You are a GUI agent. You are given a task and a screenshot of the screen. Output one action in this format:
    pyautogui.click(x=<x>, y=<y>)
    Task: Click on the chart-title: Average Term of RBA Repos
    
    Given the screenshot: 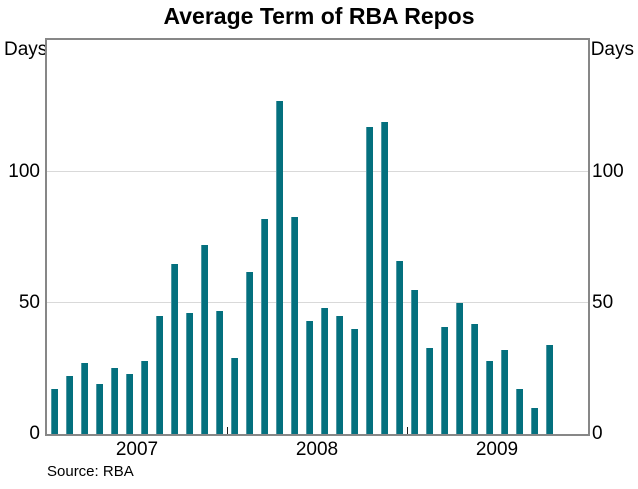 What is the action you would take?
    pyautogui.click(x=319, y=16)
    